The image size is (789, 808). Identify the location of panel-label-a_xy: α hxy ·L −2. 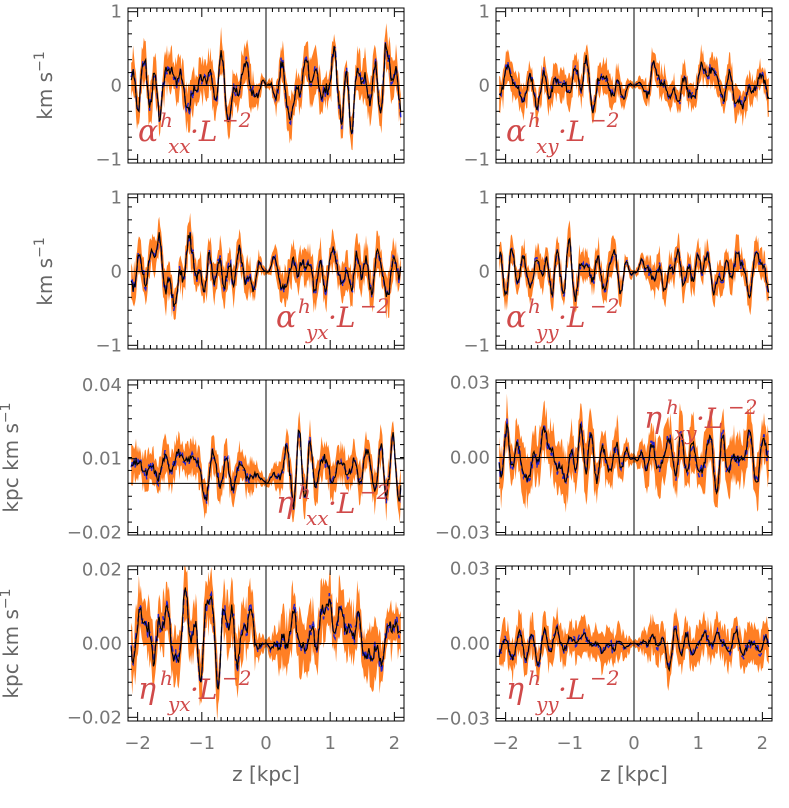
(562, 133).